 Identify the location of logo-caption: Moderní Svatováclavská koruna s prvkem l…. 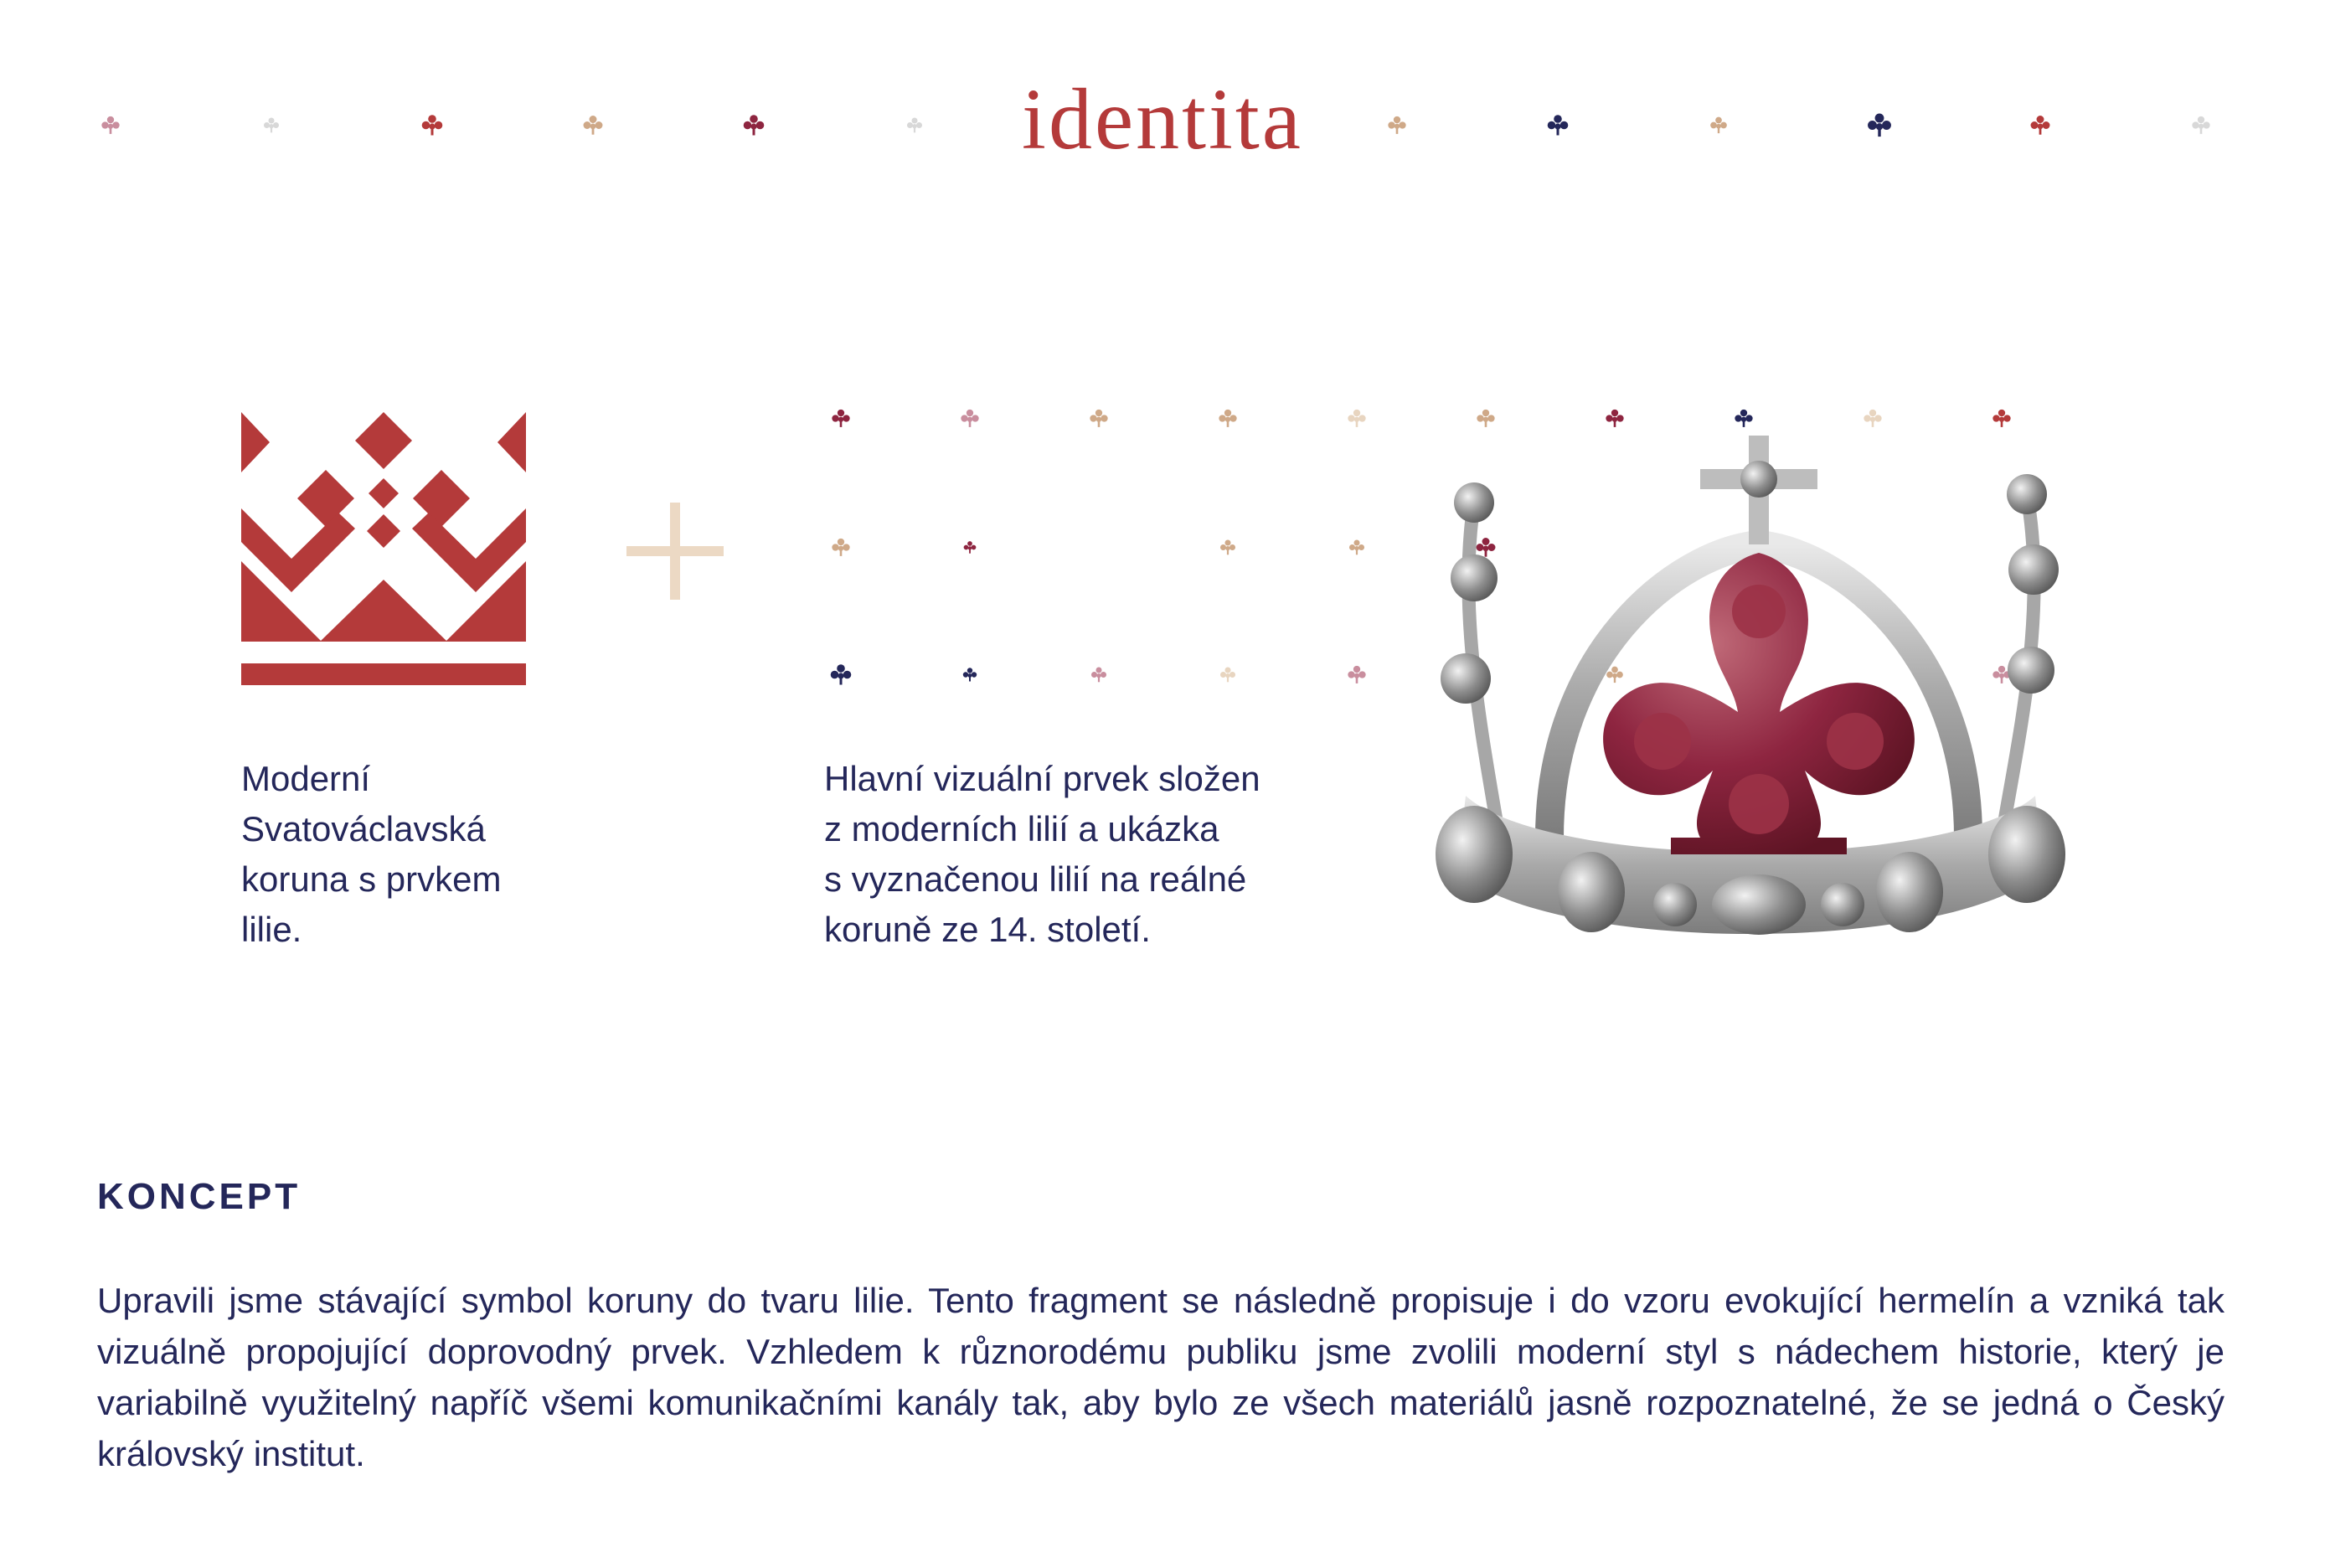
(372, 854).